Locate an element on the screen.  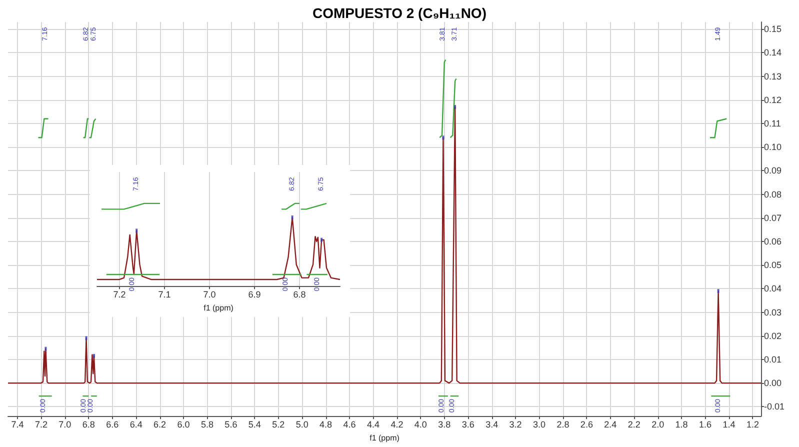
x-tick-label: 4.8 is located at coordinates (326, 425).